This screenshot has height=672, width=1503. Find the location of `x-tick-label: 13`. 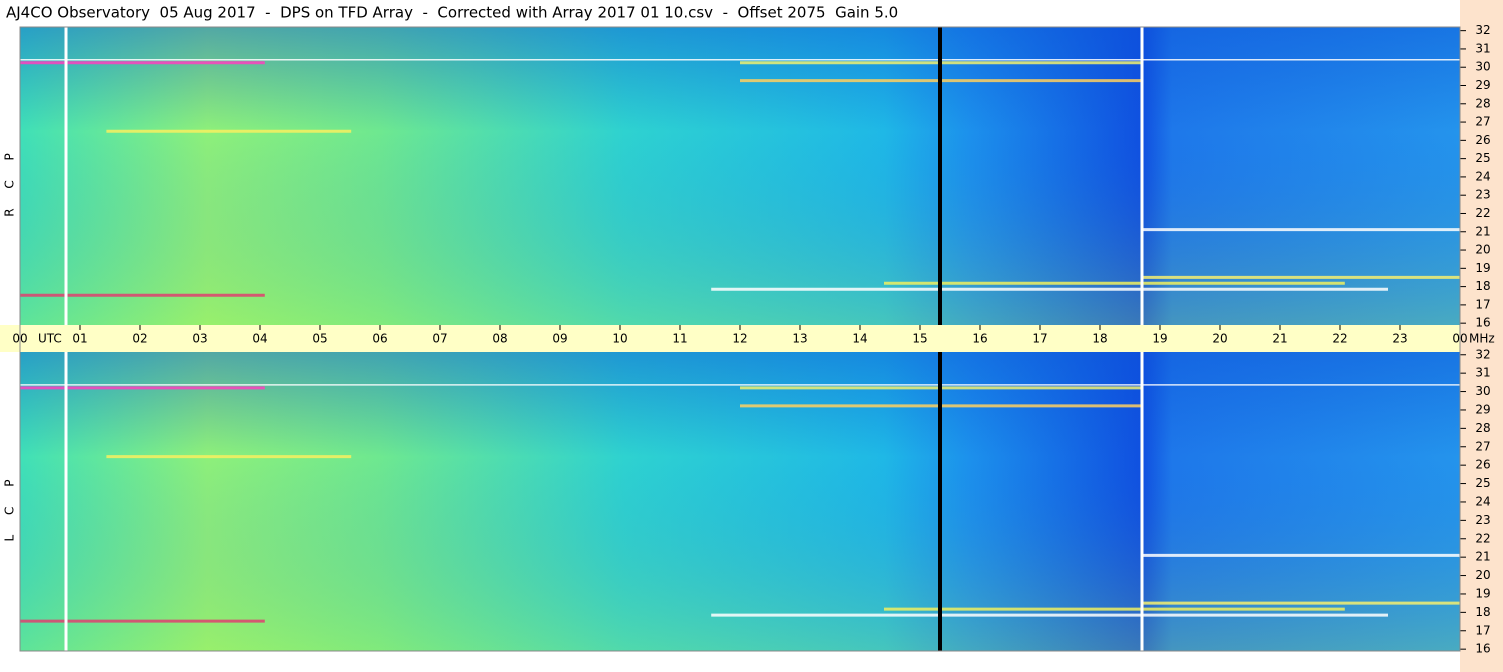

x-tick-label: 13 is located at coordinates (799, 339).